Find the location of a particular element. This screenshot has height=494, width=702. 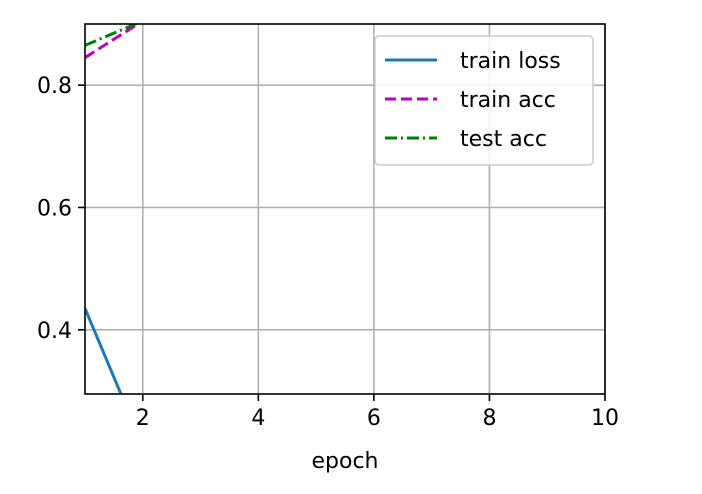

y-tick-label: 0.4 is located at coordinates (54, 331).